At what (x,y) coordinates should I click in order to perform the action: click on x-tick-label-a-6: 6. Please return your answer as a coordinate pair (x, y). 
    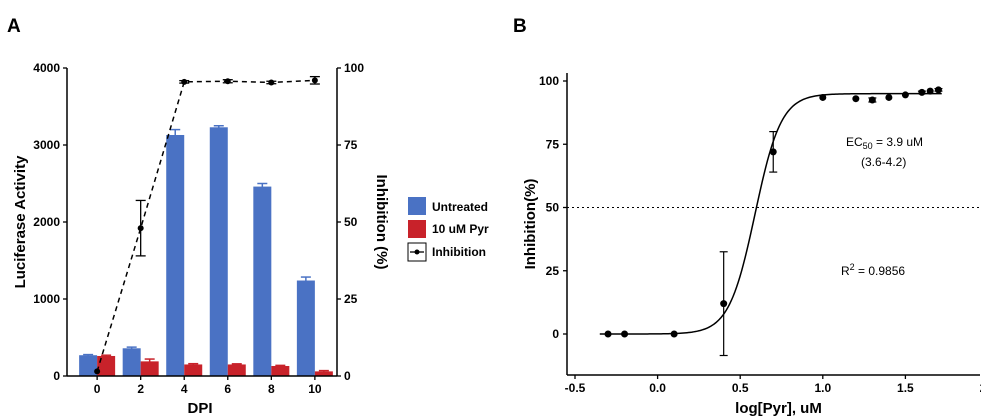
    Looking at the image, I should click on (227, 389).